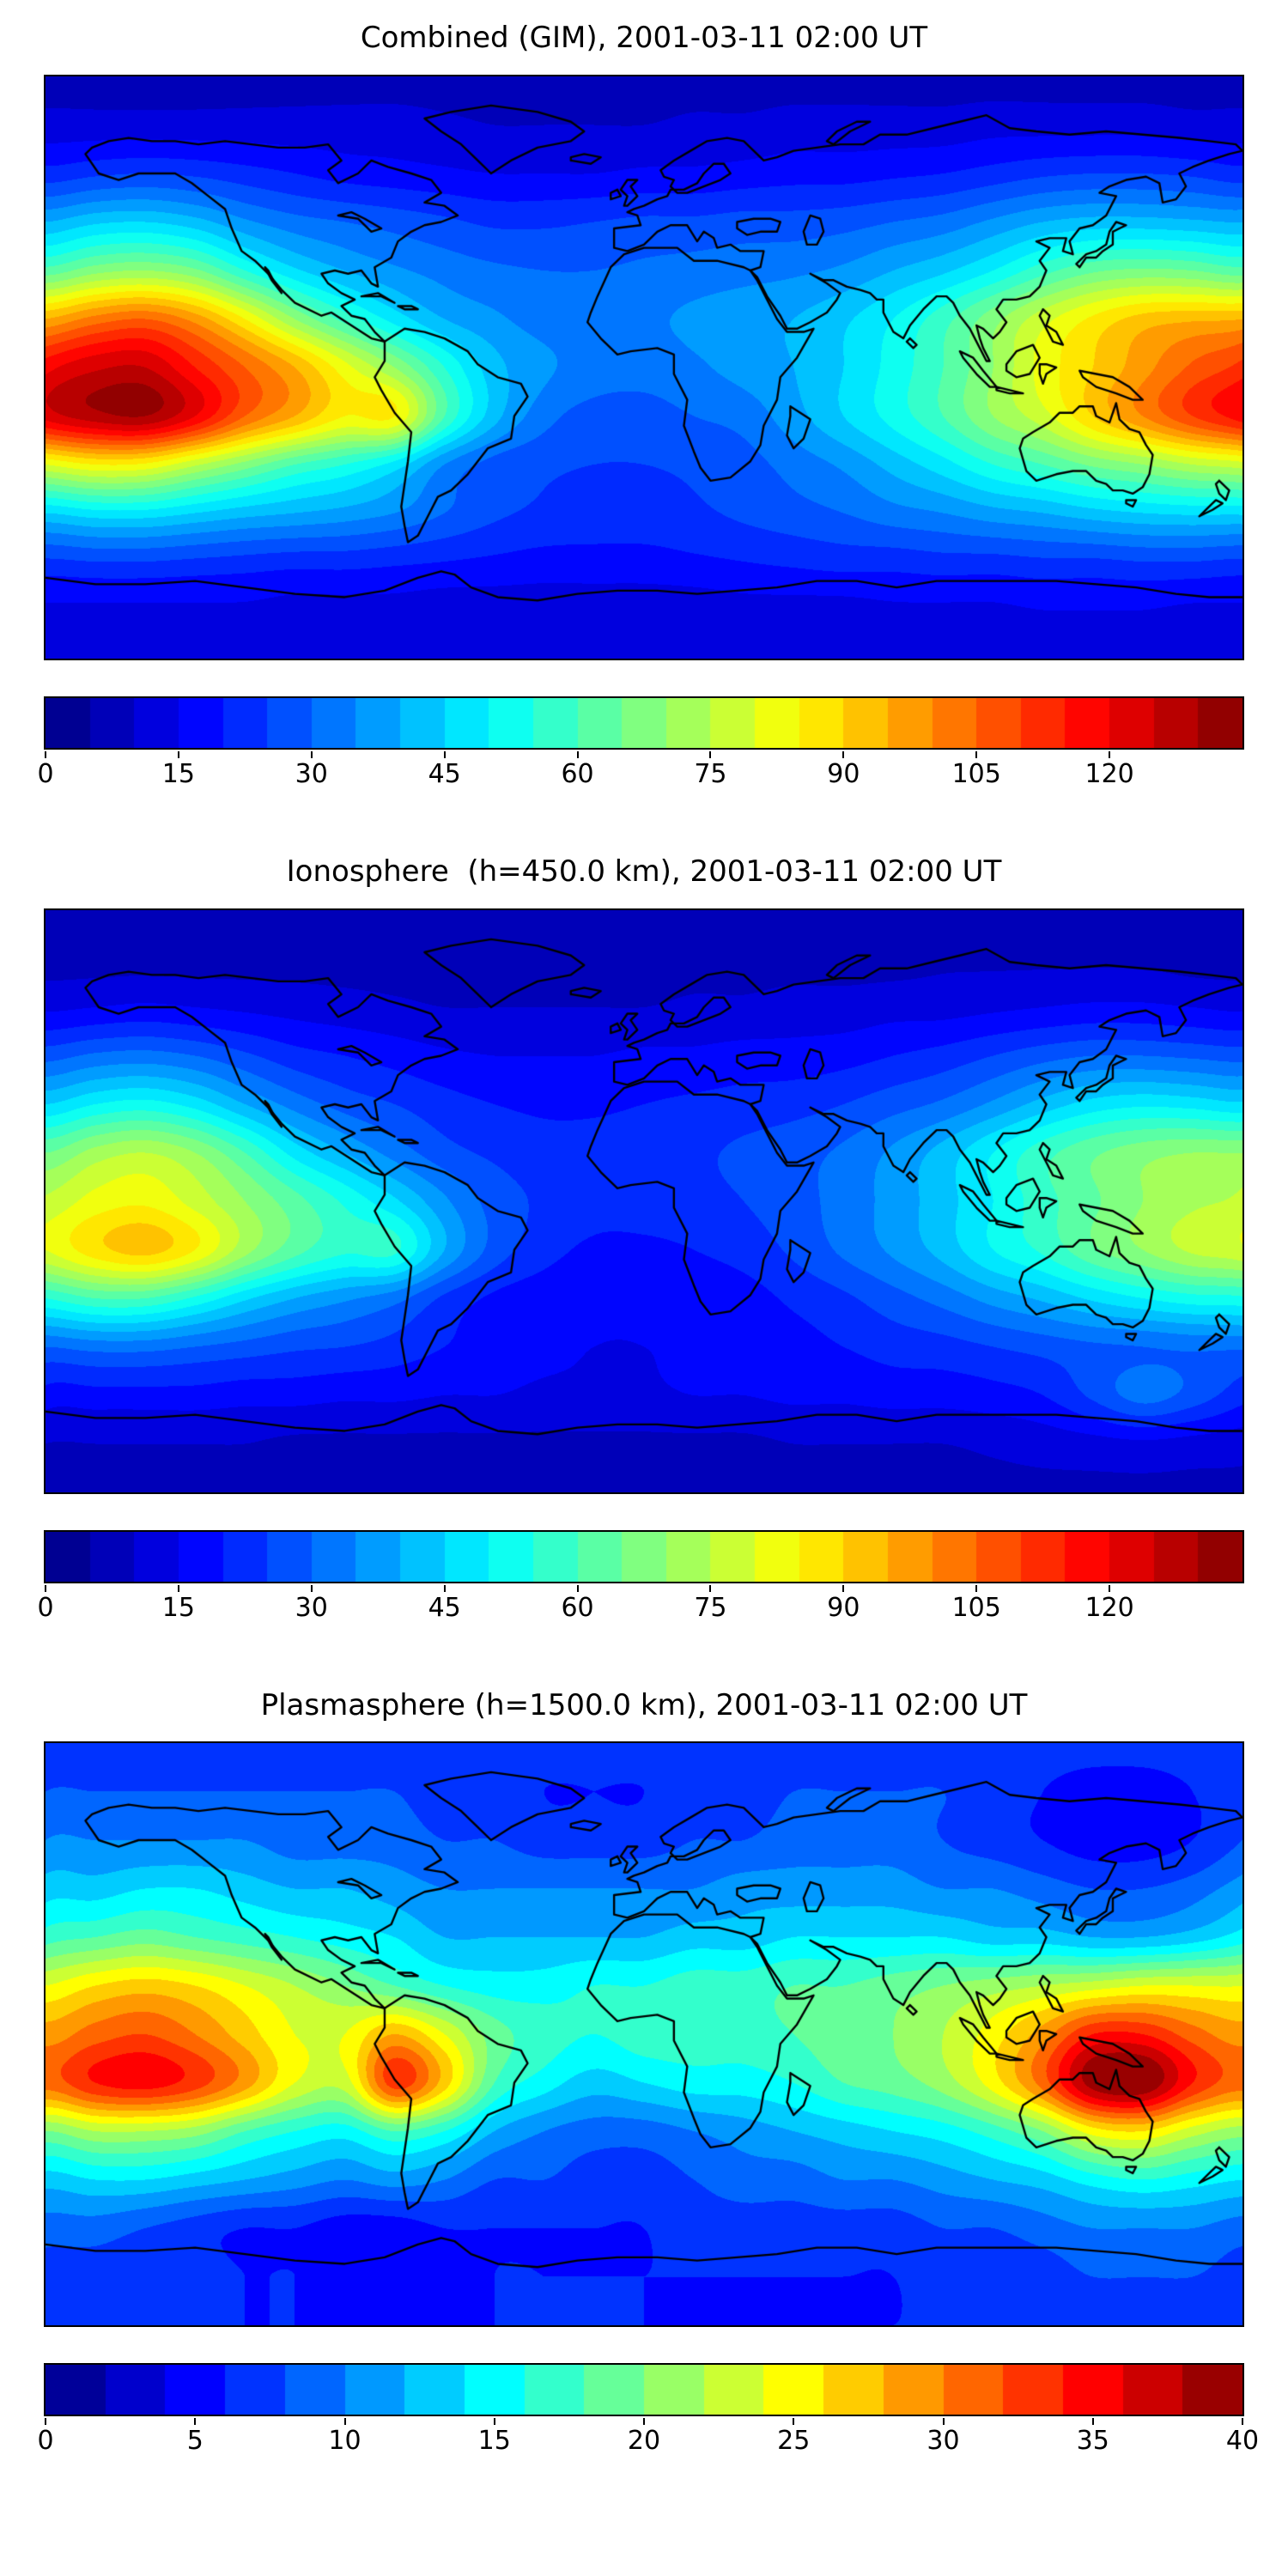 The image size is (1288, 2576). What do you see at coordinates (640, 771) in the screenshot?
I see `colorbar-ticks-combined: 0 15 30 45 60 75 90 105 120` at bounding box center [640, 771].